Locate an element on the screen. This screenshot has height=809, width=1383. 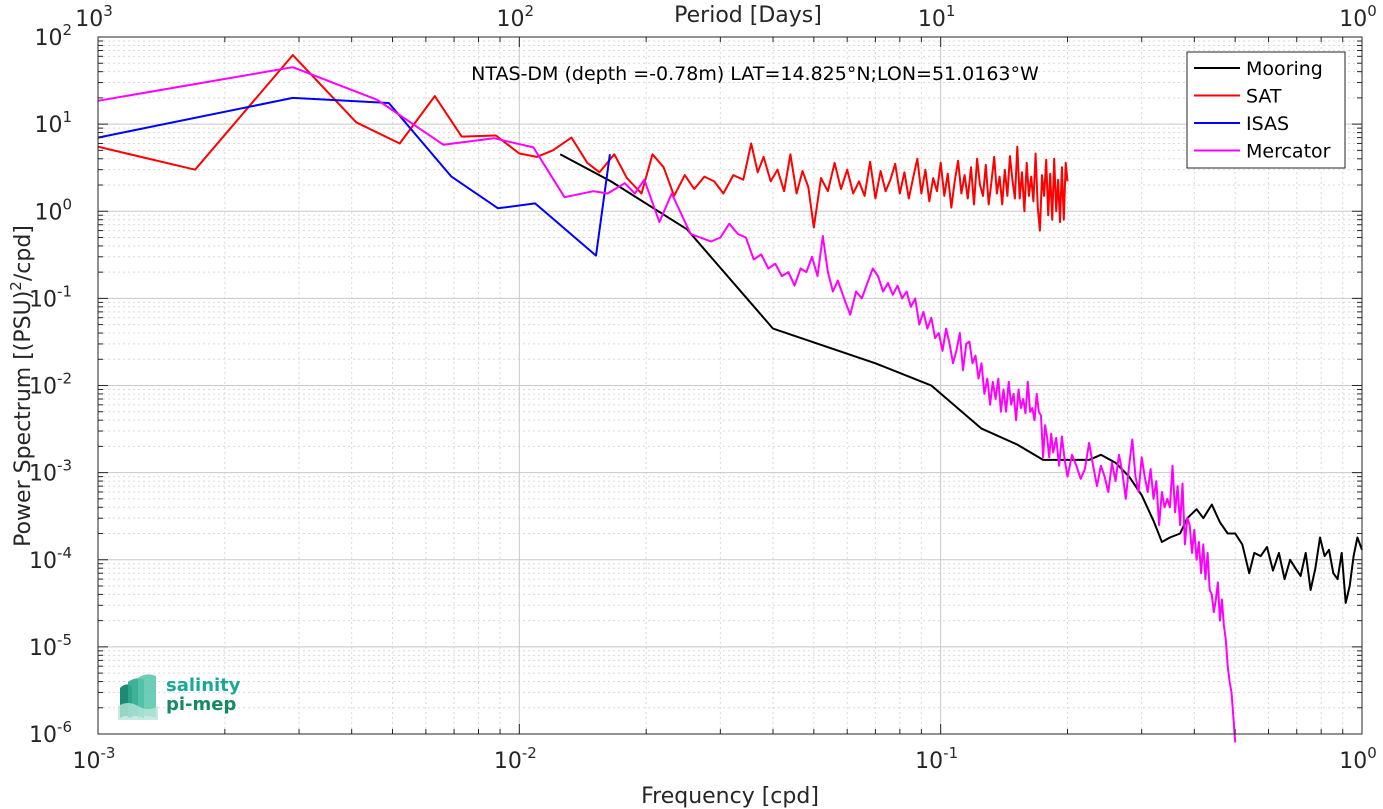
y-axis-title: Power Spectrum [(PSU)2/cpd] is located at coordinates (21, 386).